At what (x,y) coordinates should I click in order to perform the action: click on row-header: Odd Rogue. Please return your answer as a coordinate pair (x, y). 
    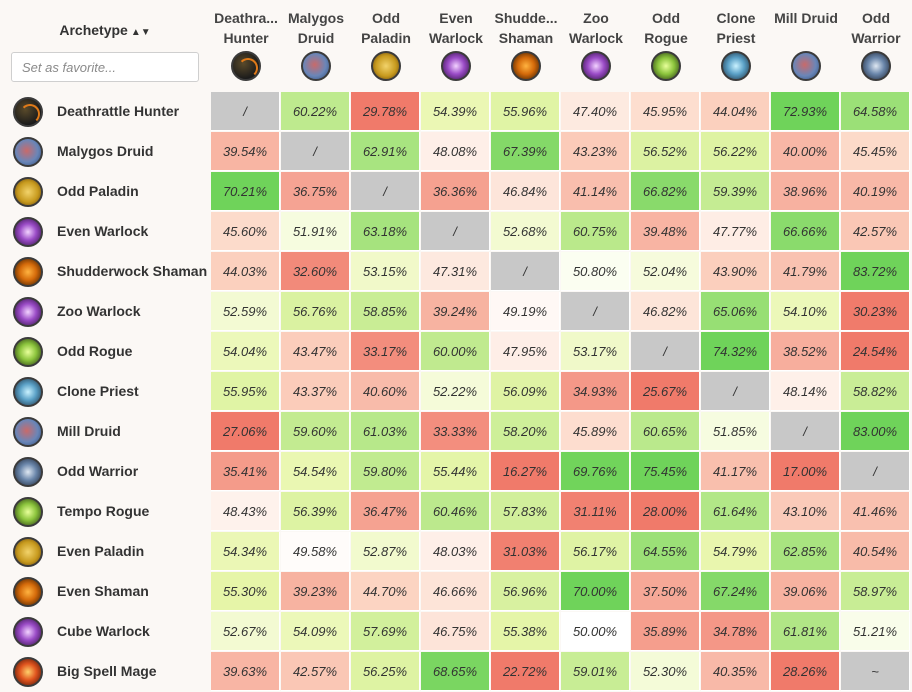
    Looking at the image, I should click on (105, 352).